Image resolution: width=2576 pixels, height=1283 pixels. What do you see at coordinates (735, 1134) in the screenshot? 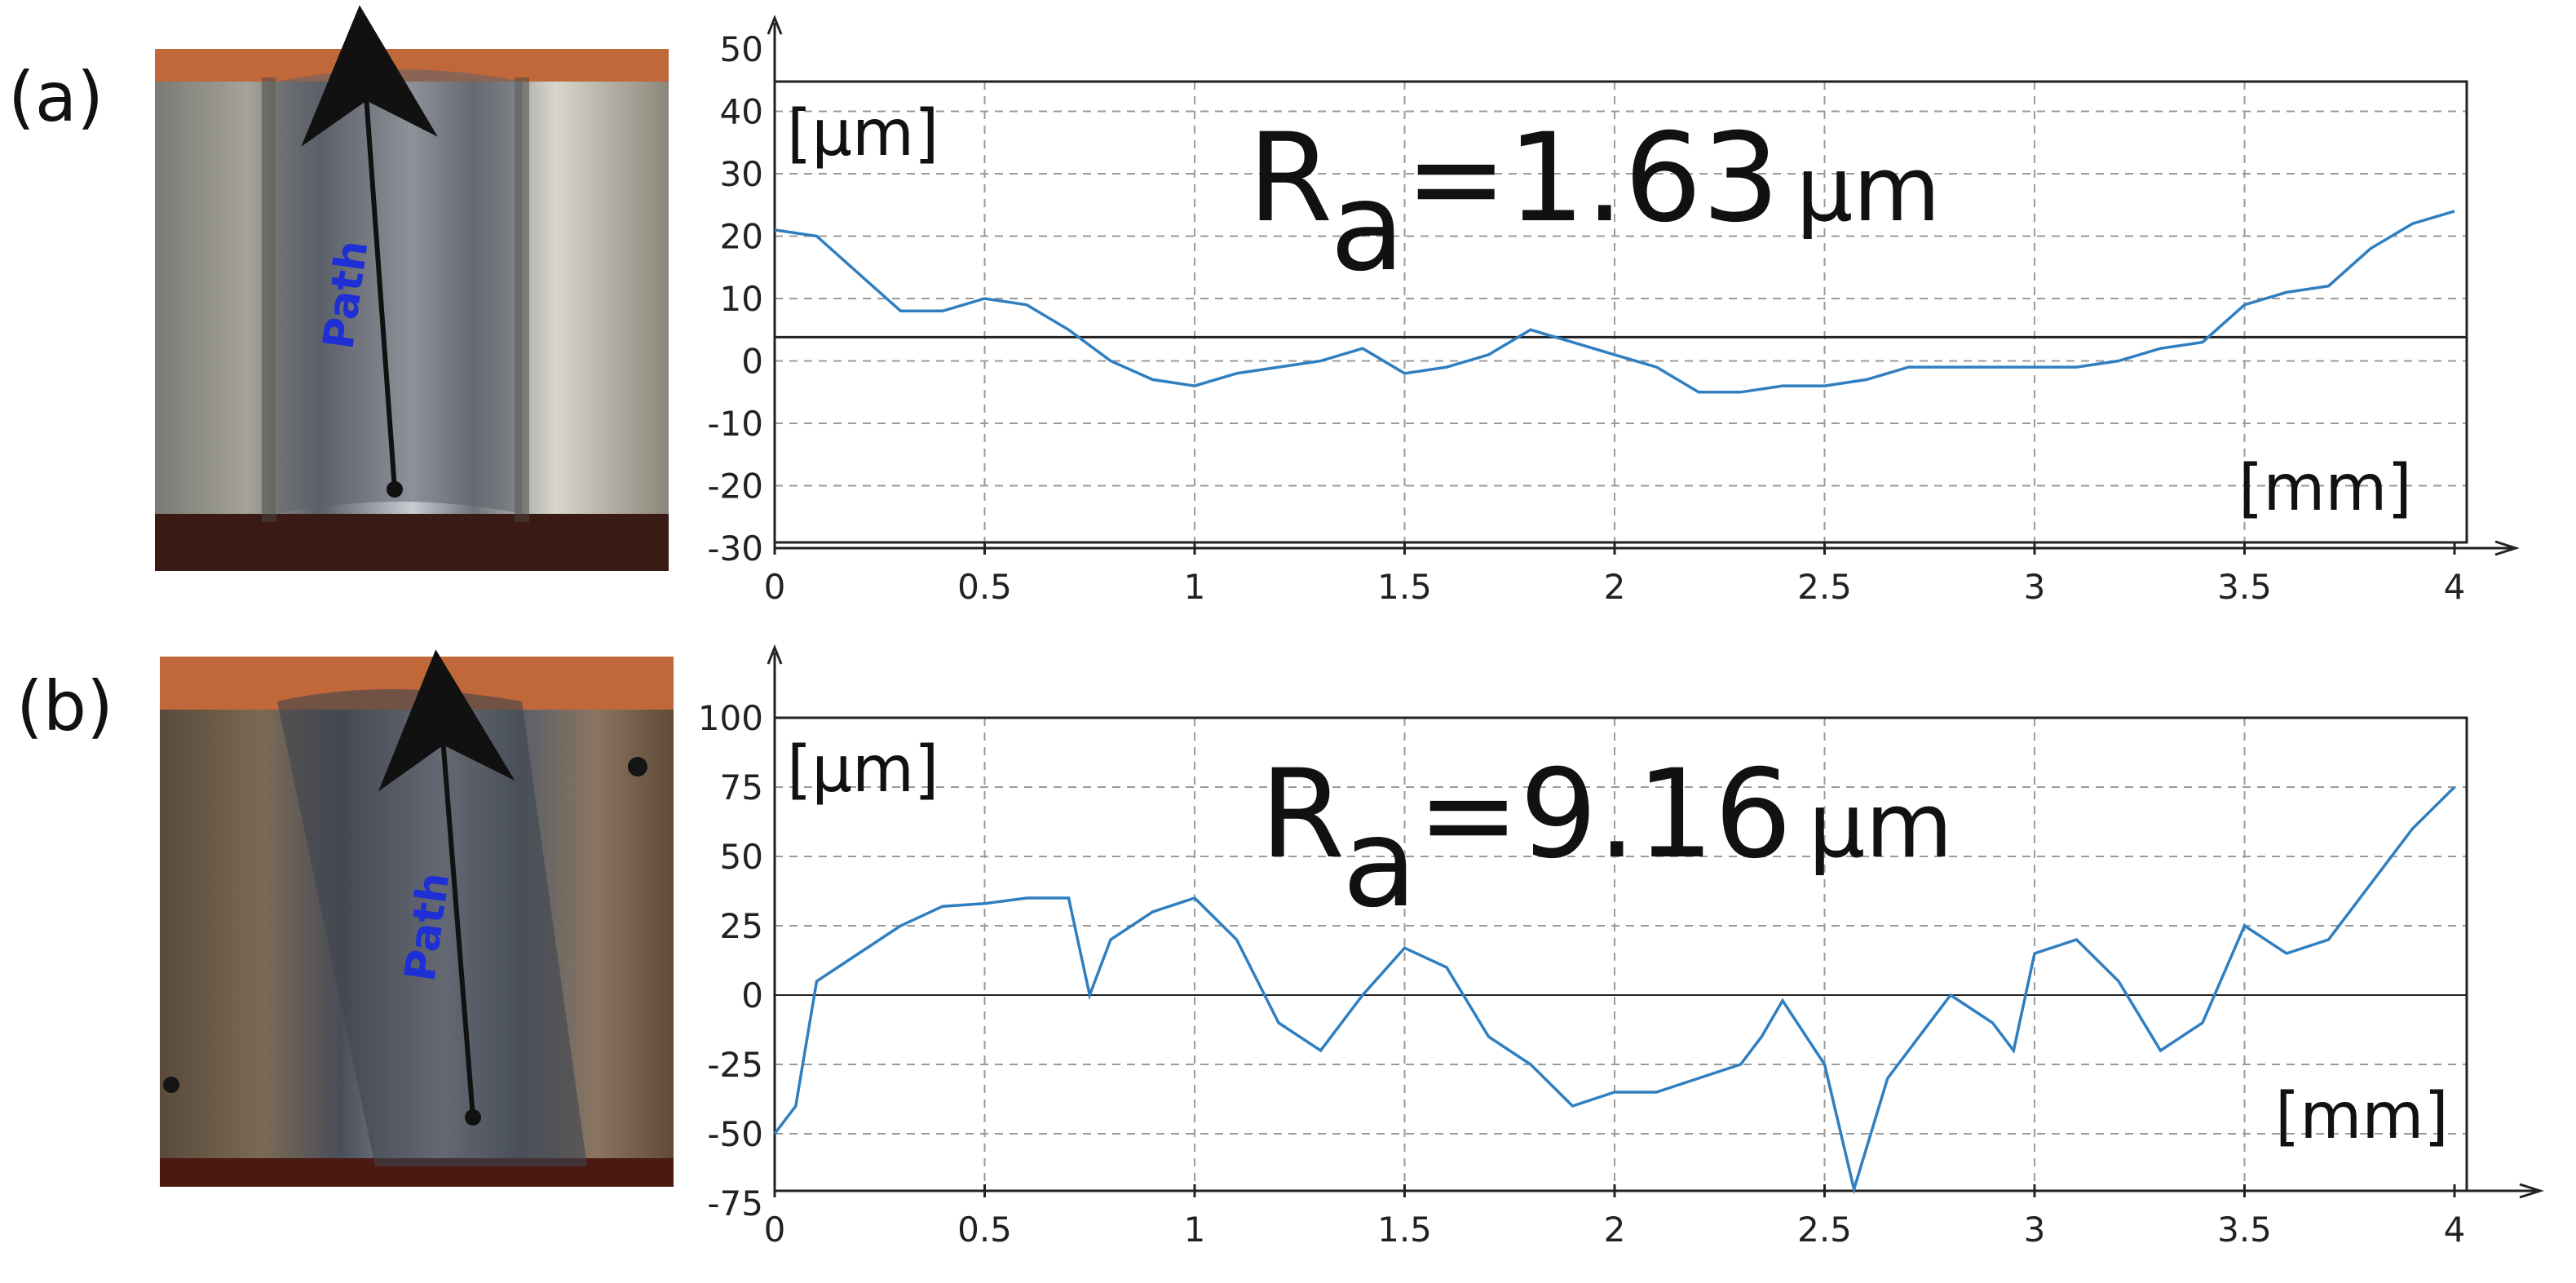
I see `y-tick-label: -50` at bounding box center [735, 1134].